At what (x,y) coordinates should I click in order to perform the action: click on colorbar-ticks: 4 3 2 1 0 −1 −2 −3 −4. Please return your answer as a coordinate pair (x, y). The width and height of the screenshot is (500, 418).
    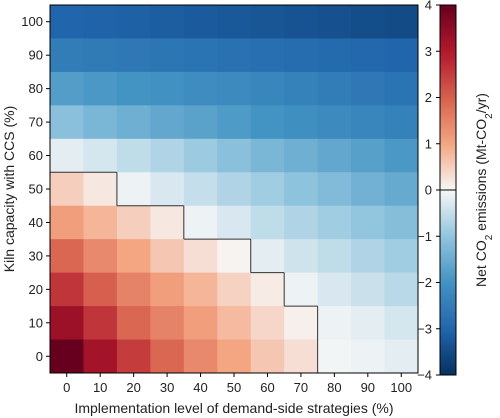
    Looking at the image, I should click on (428, 191).